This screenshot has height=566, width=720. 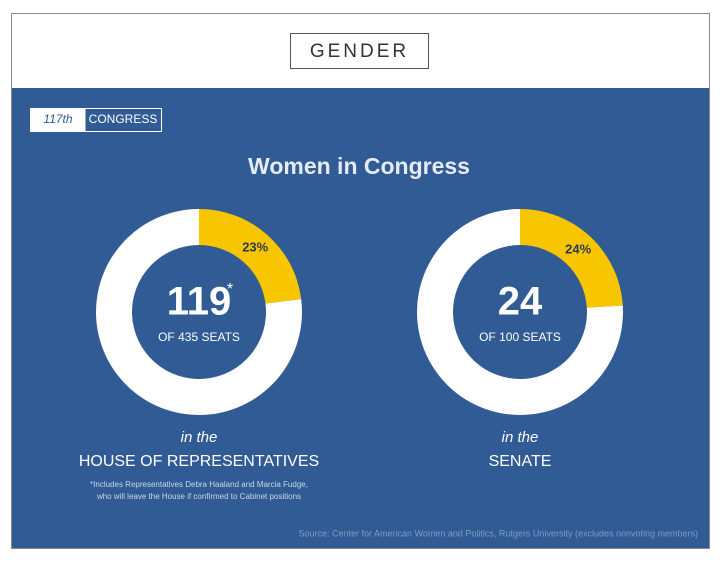 I want to click on title: Women in Congress, so click(x=359, y=166).